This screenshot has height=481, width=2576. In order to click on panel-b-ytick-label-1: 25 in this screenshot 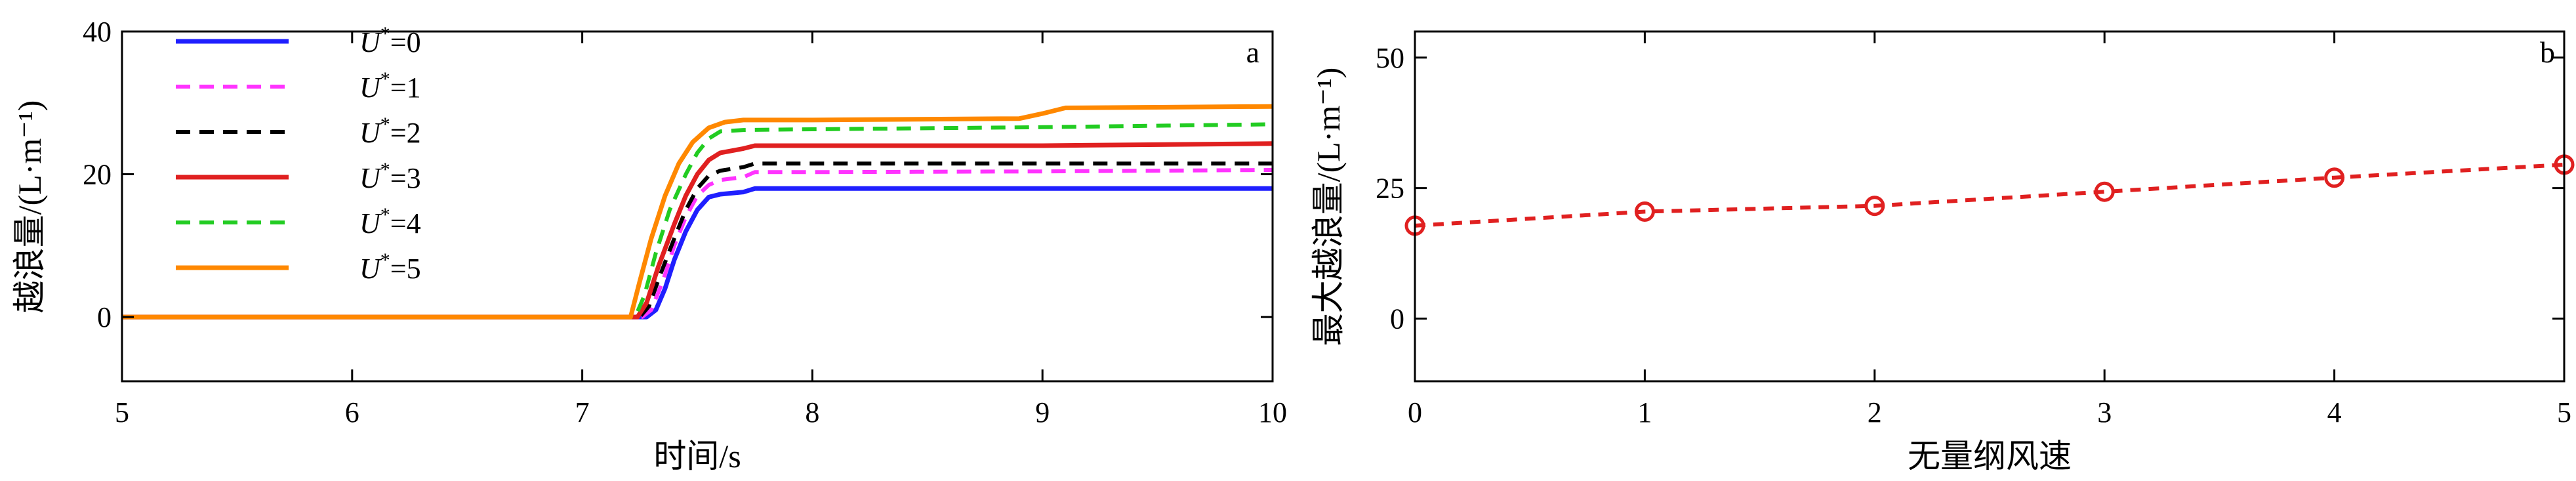, I will do `click(1390, 189)`.